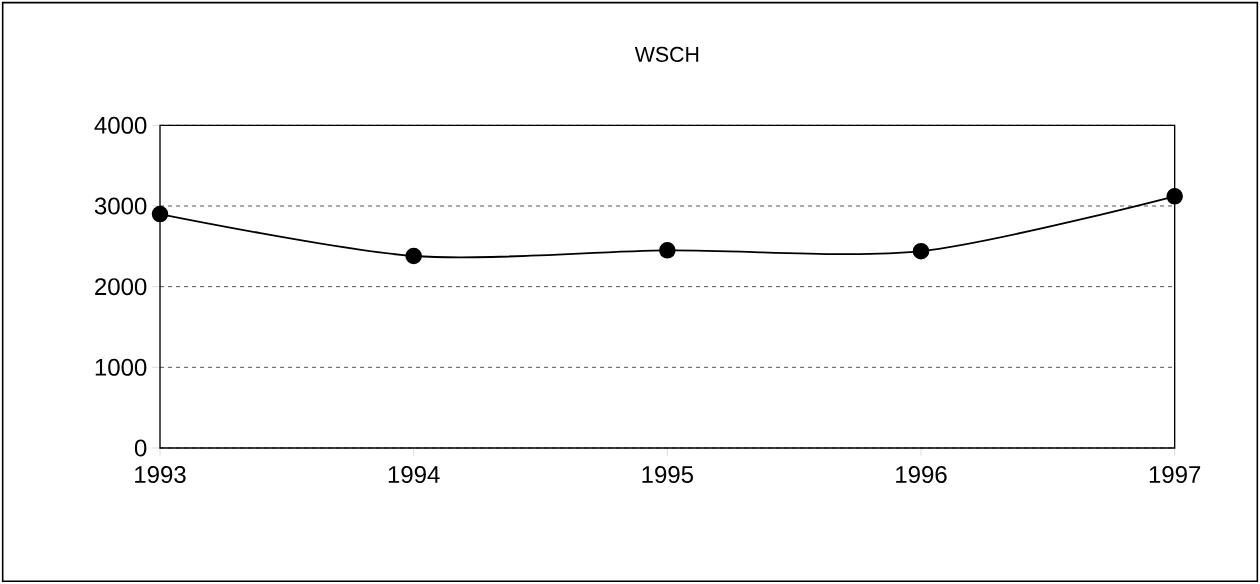  Describe the element at coordinates (921, 475) in the screenshot. I see `x-tick-label: 1996` at that location.